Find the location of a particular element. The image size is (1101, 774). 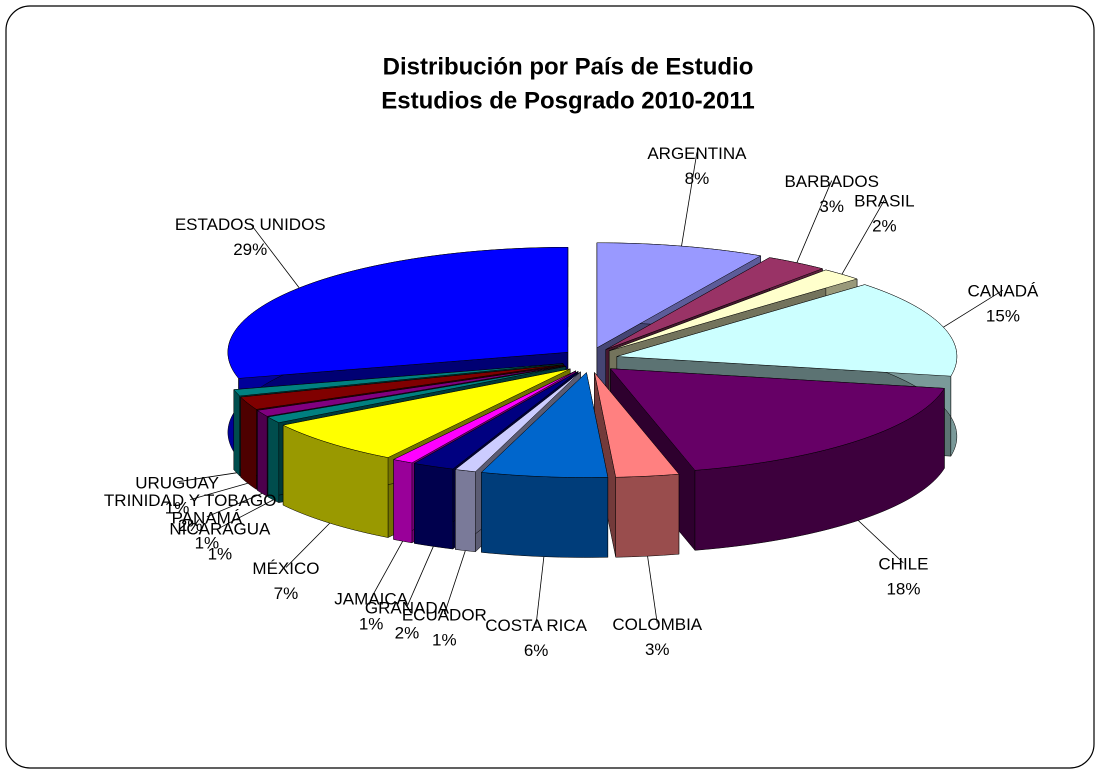

slice-label: TRINIDAD Y TOBAGO is located at coordinates (190, 500).